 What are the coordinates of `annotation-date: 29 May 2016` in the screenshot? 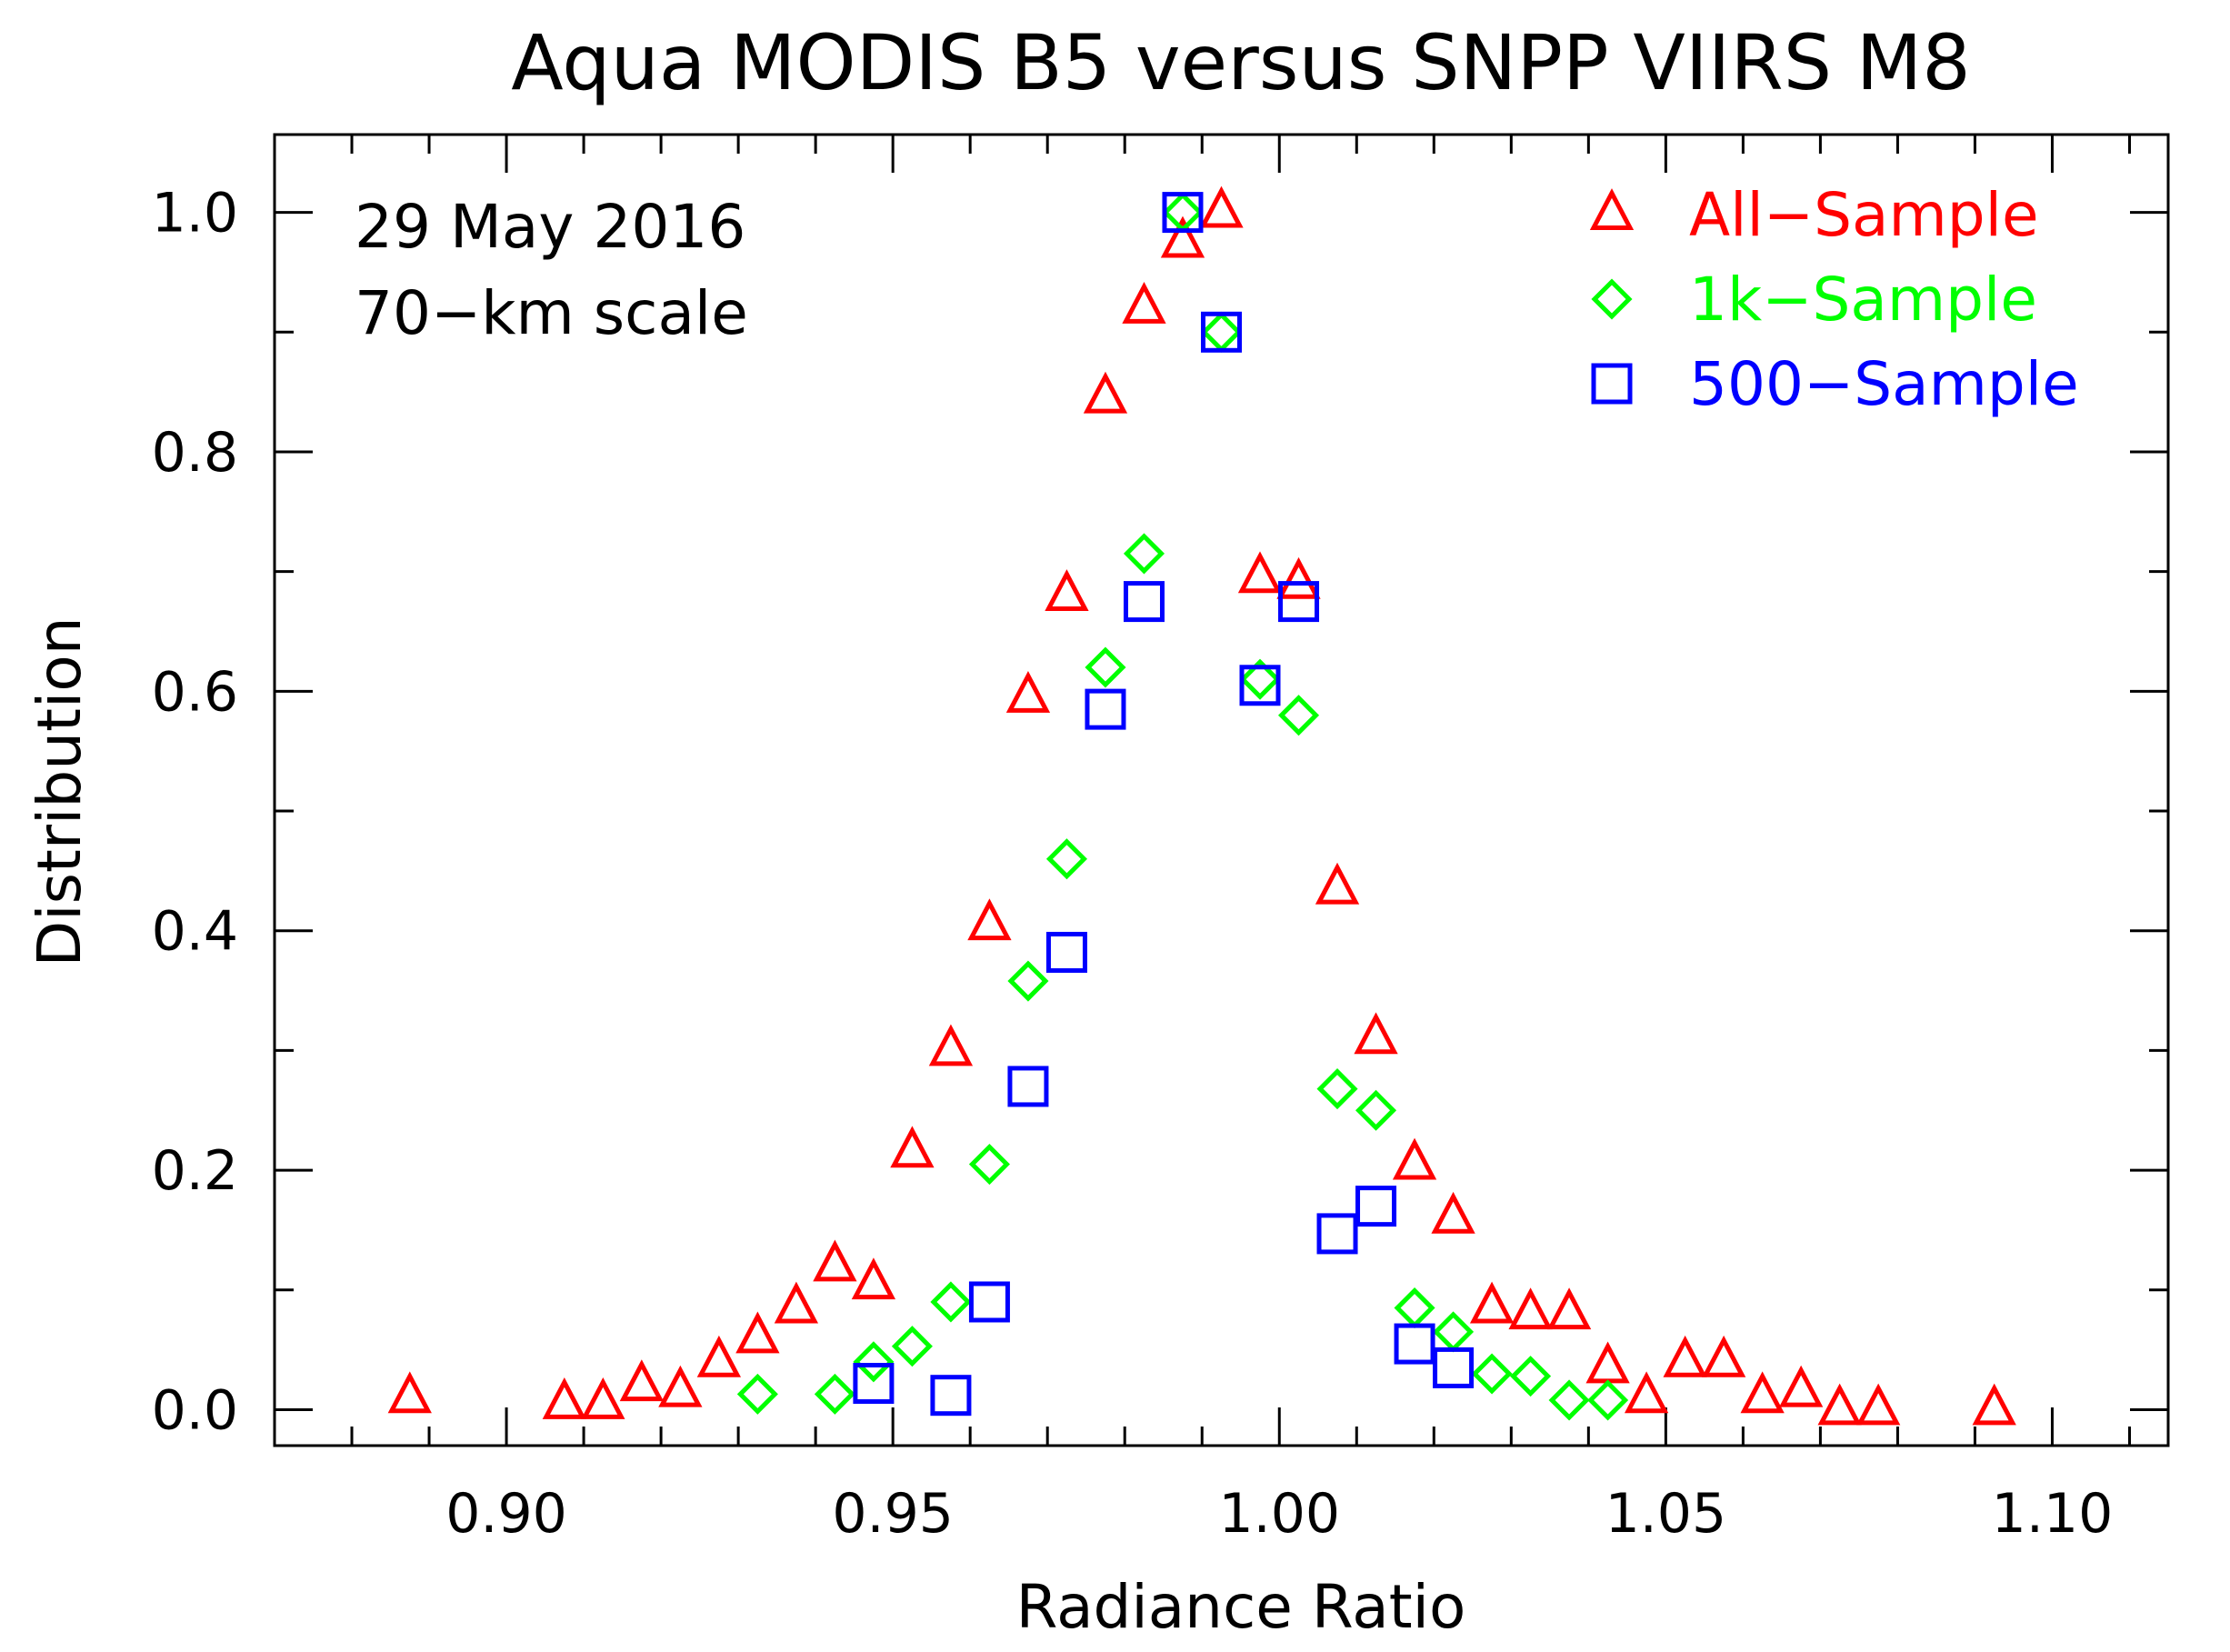 It's located at (550, 227).